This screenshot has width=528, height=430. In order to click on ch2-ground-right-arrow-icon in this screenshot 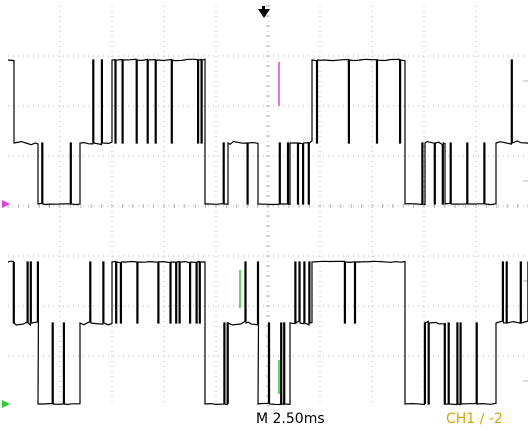, I will do `click(6, 404)`.